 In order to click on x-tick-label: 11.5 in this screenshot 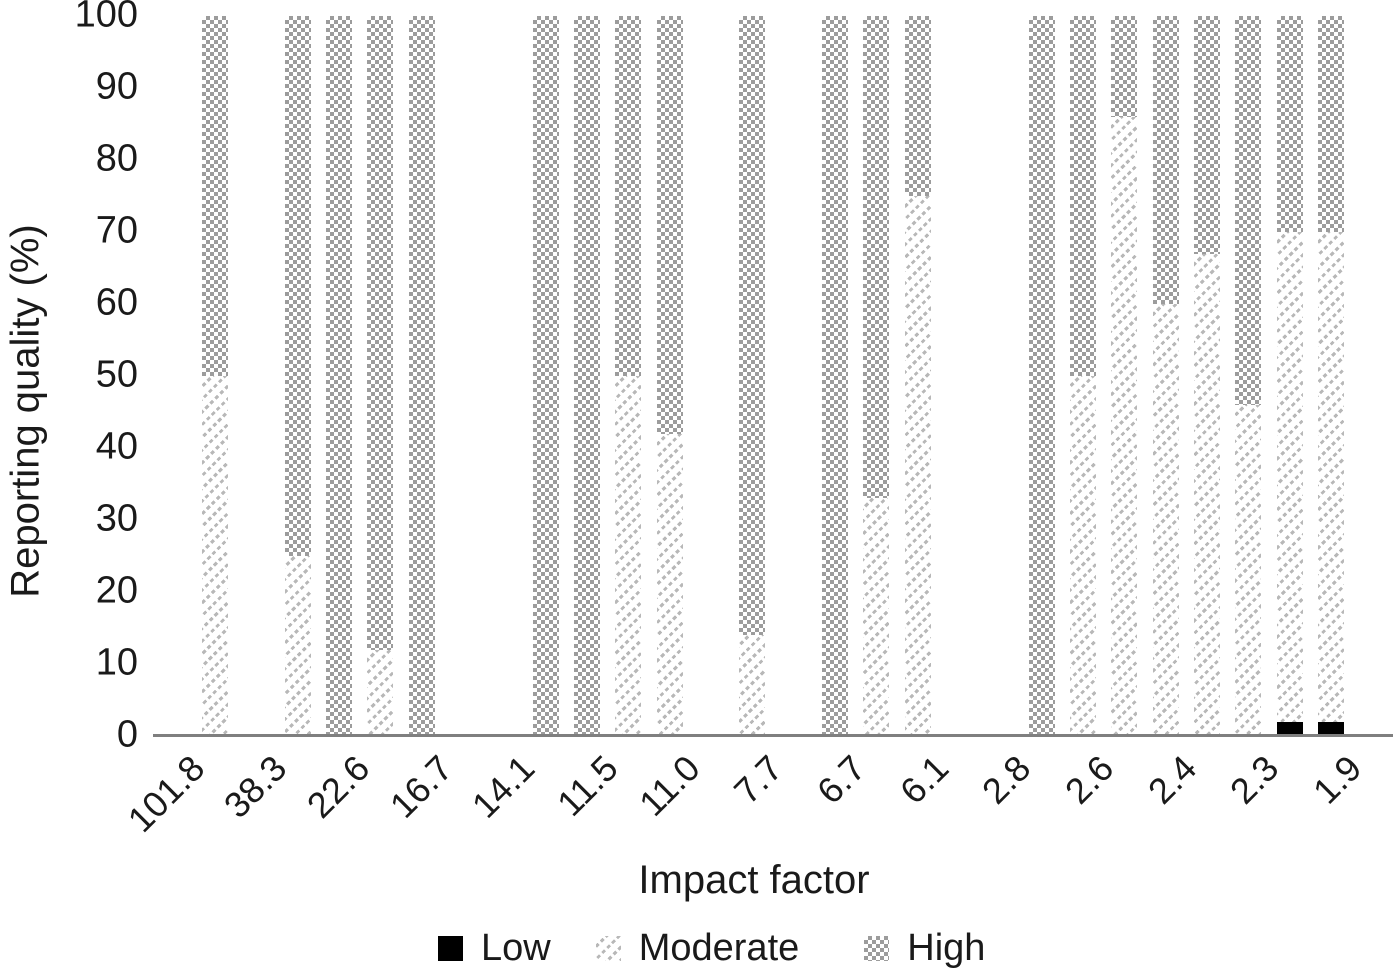, I will do `click(587, 785)`.